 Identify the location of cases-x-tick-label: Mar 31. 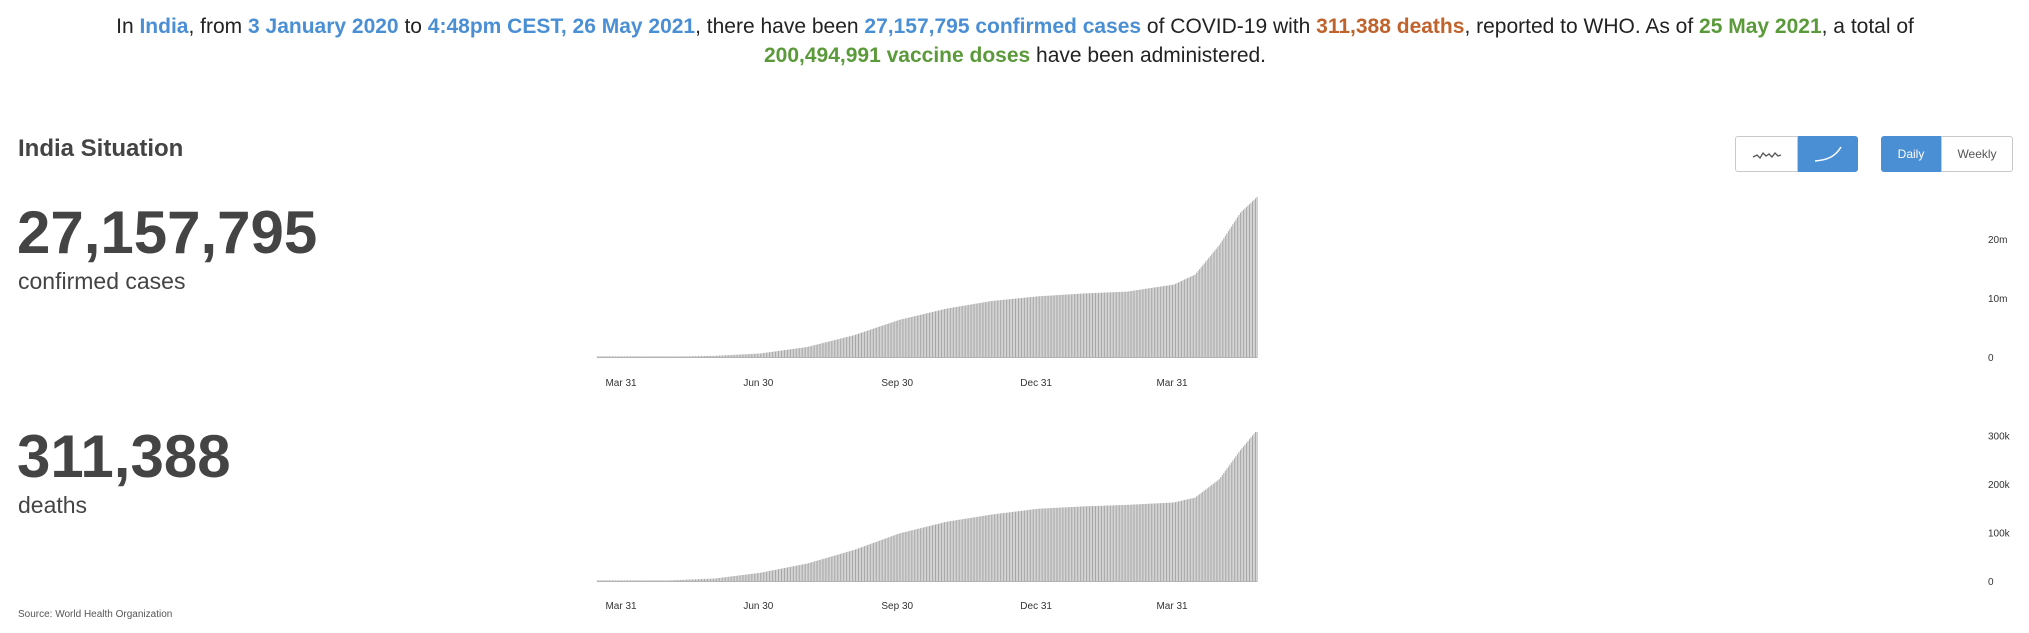
(1172, 383).